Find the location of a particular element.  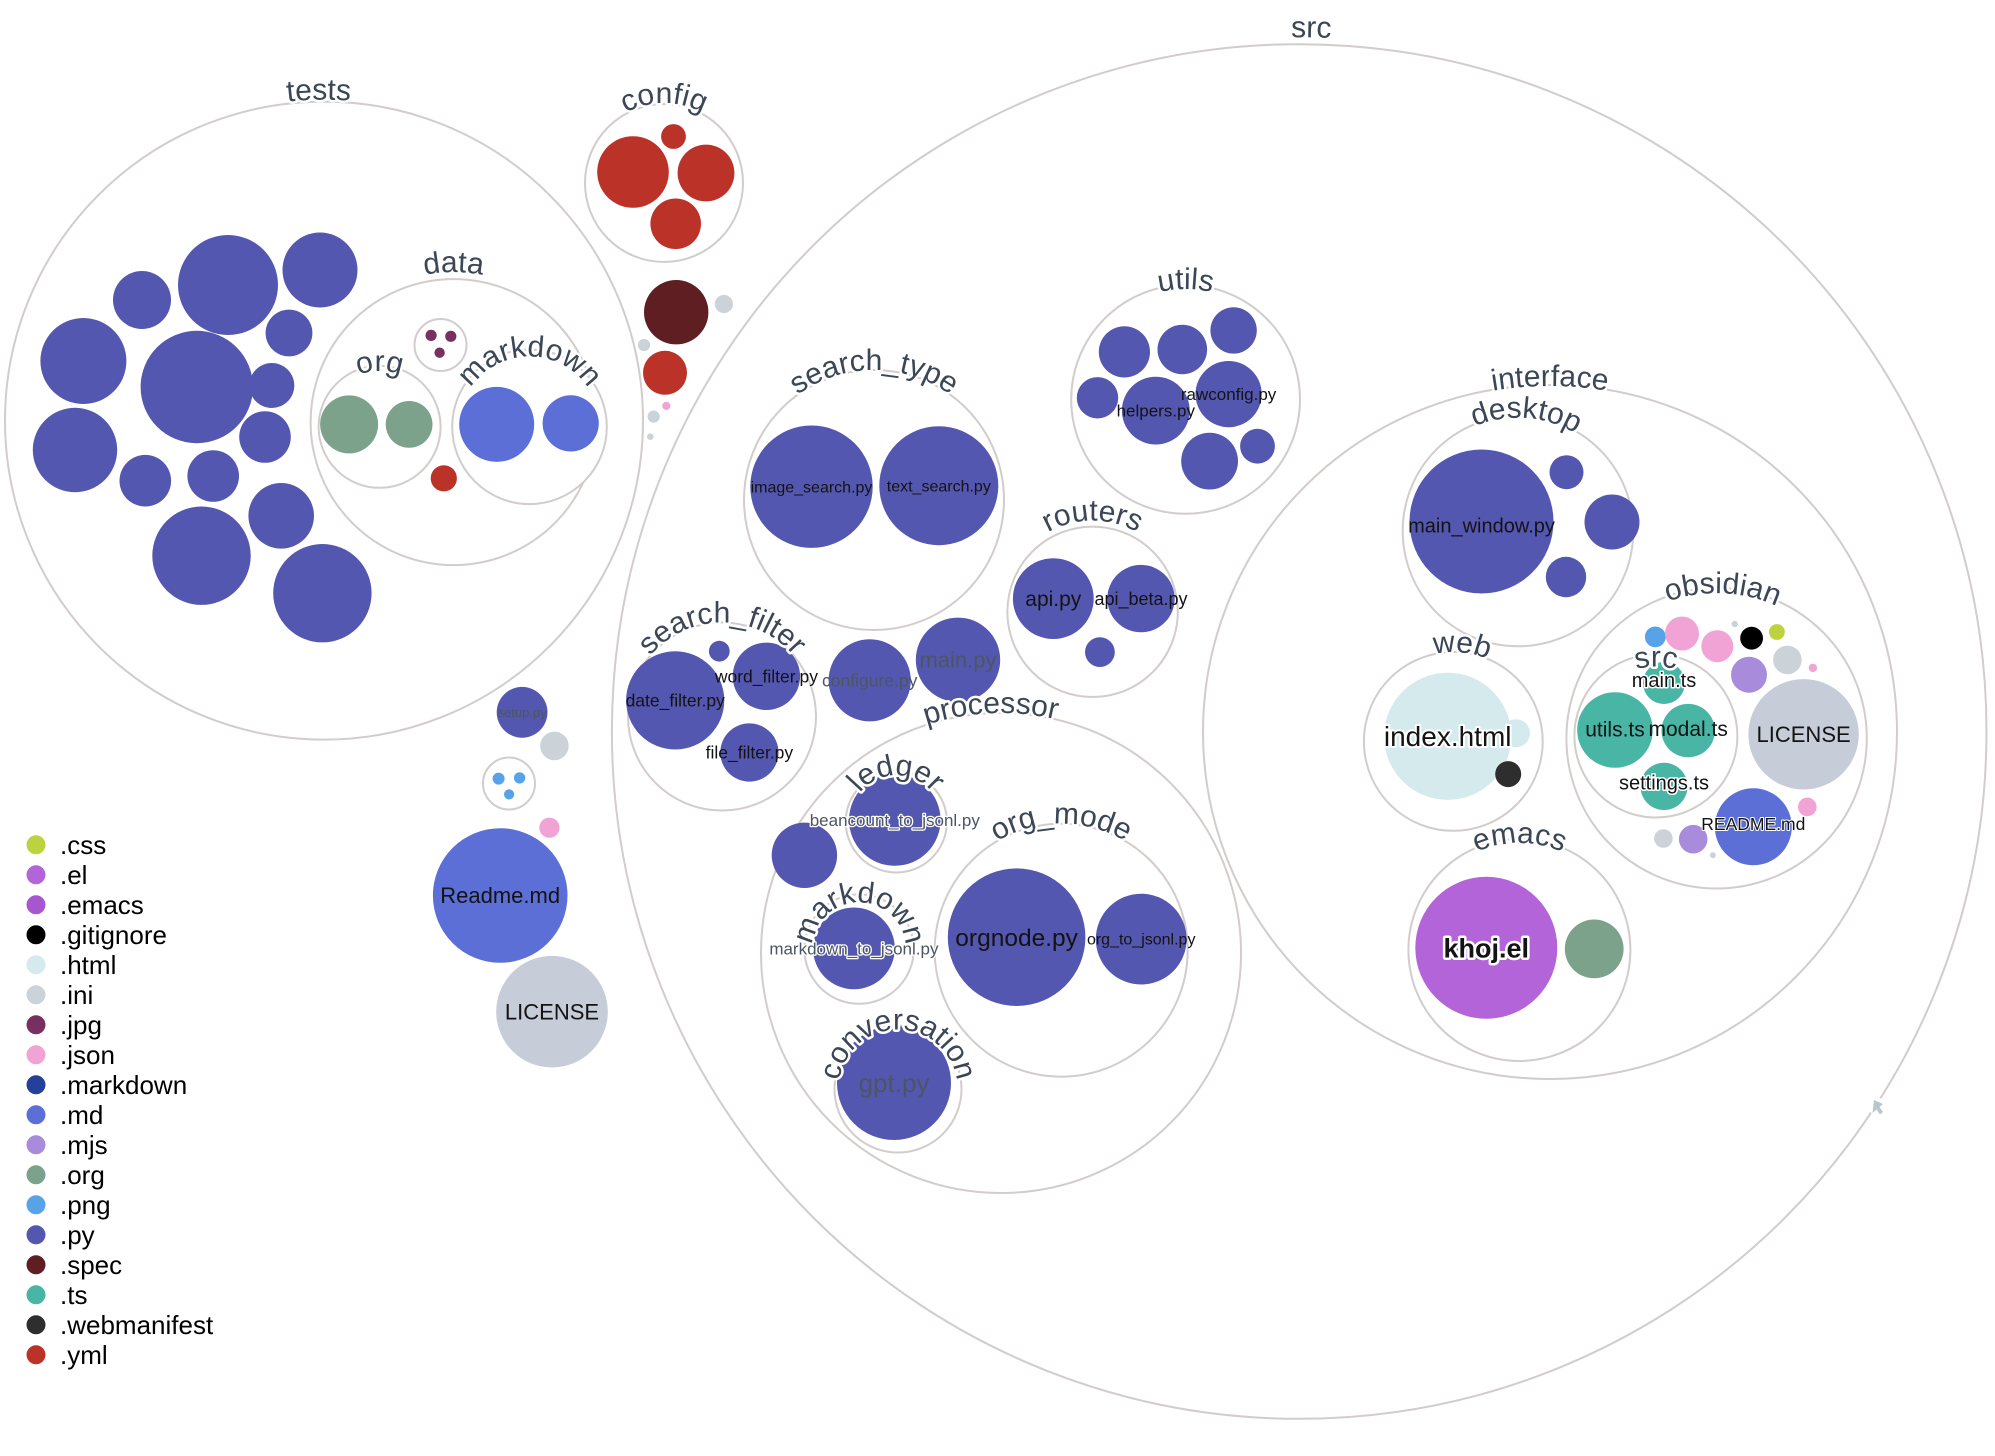

svg-text: .jpg is located at coordinates (81, 1025).